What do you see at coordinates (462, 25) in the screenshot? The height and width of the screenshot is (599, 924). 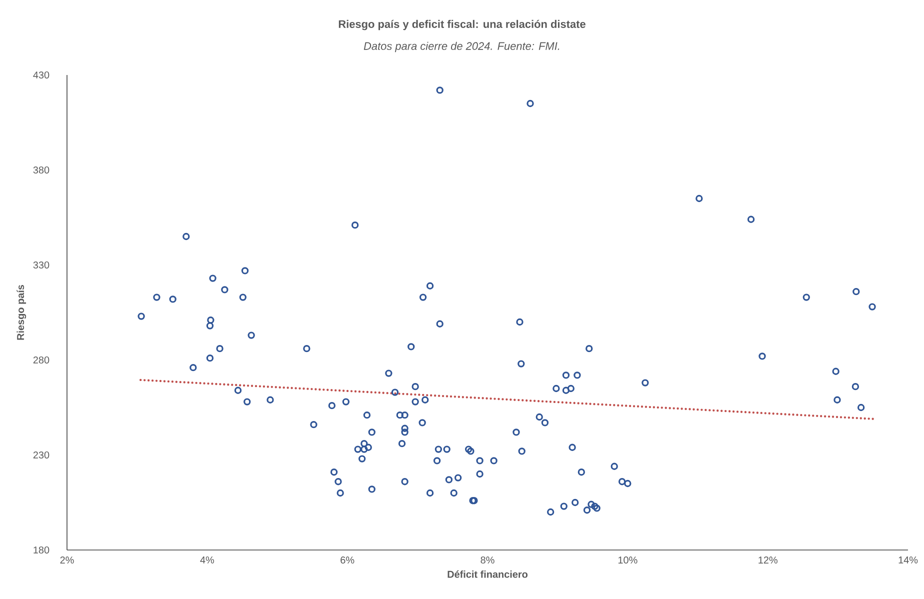 I see `chart-title: Riesgo país y deficit fiscal: una relación distate` at bounding box center [462, 25].